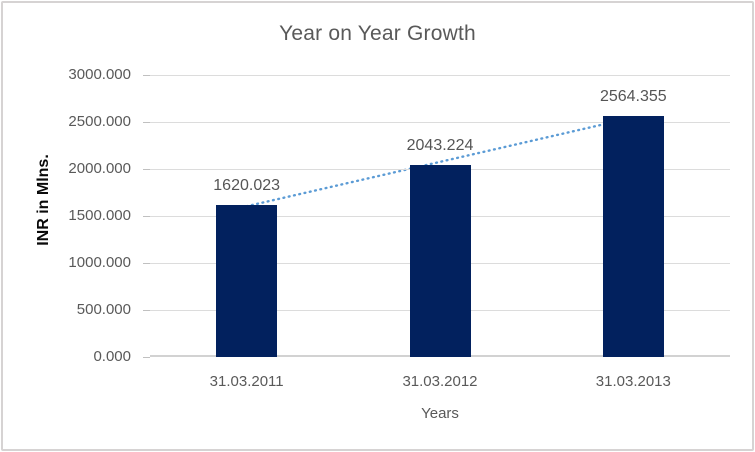  I want to click on y-tick-label: 3000.000, so click(99, 74).